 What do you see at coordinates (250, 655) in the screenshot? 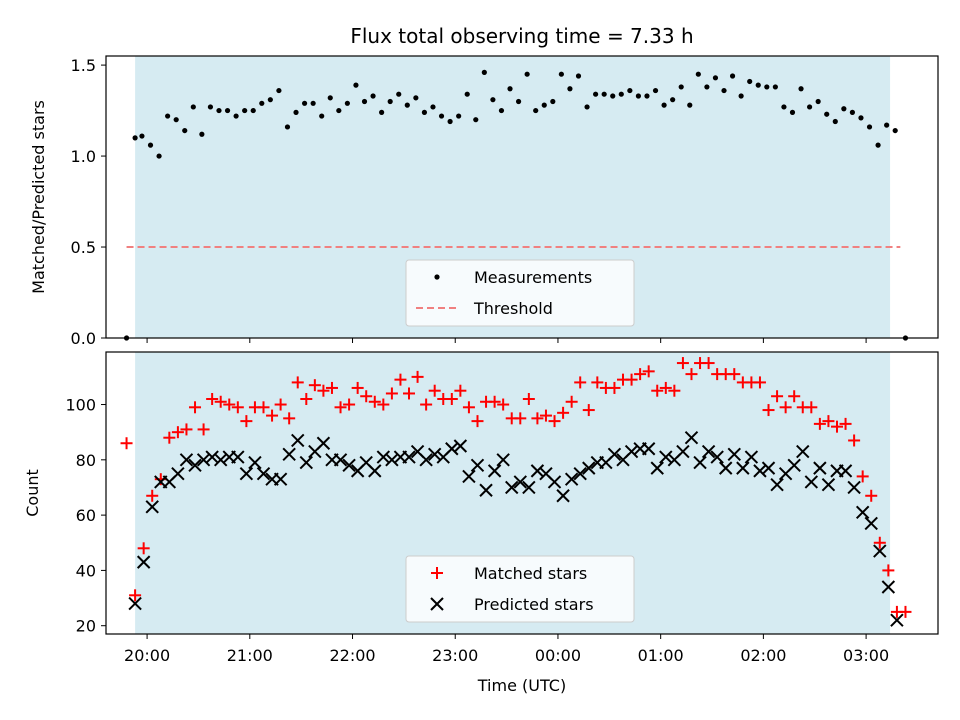
I see `x-tick-label: 21:00` at bounding box center [250, 655].